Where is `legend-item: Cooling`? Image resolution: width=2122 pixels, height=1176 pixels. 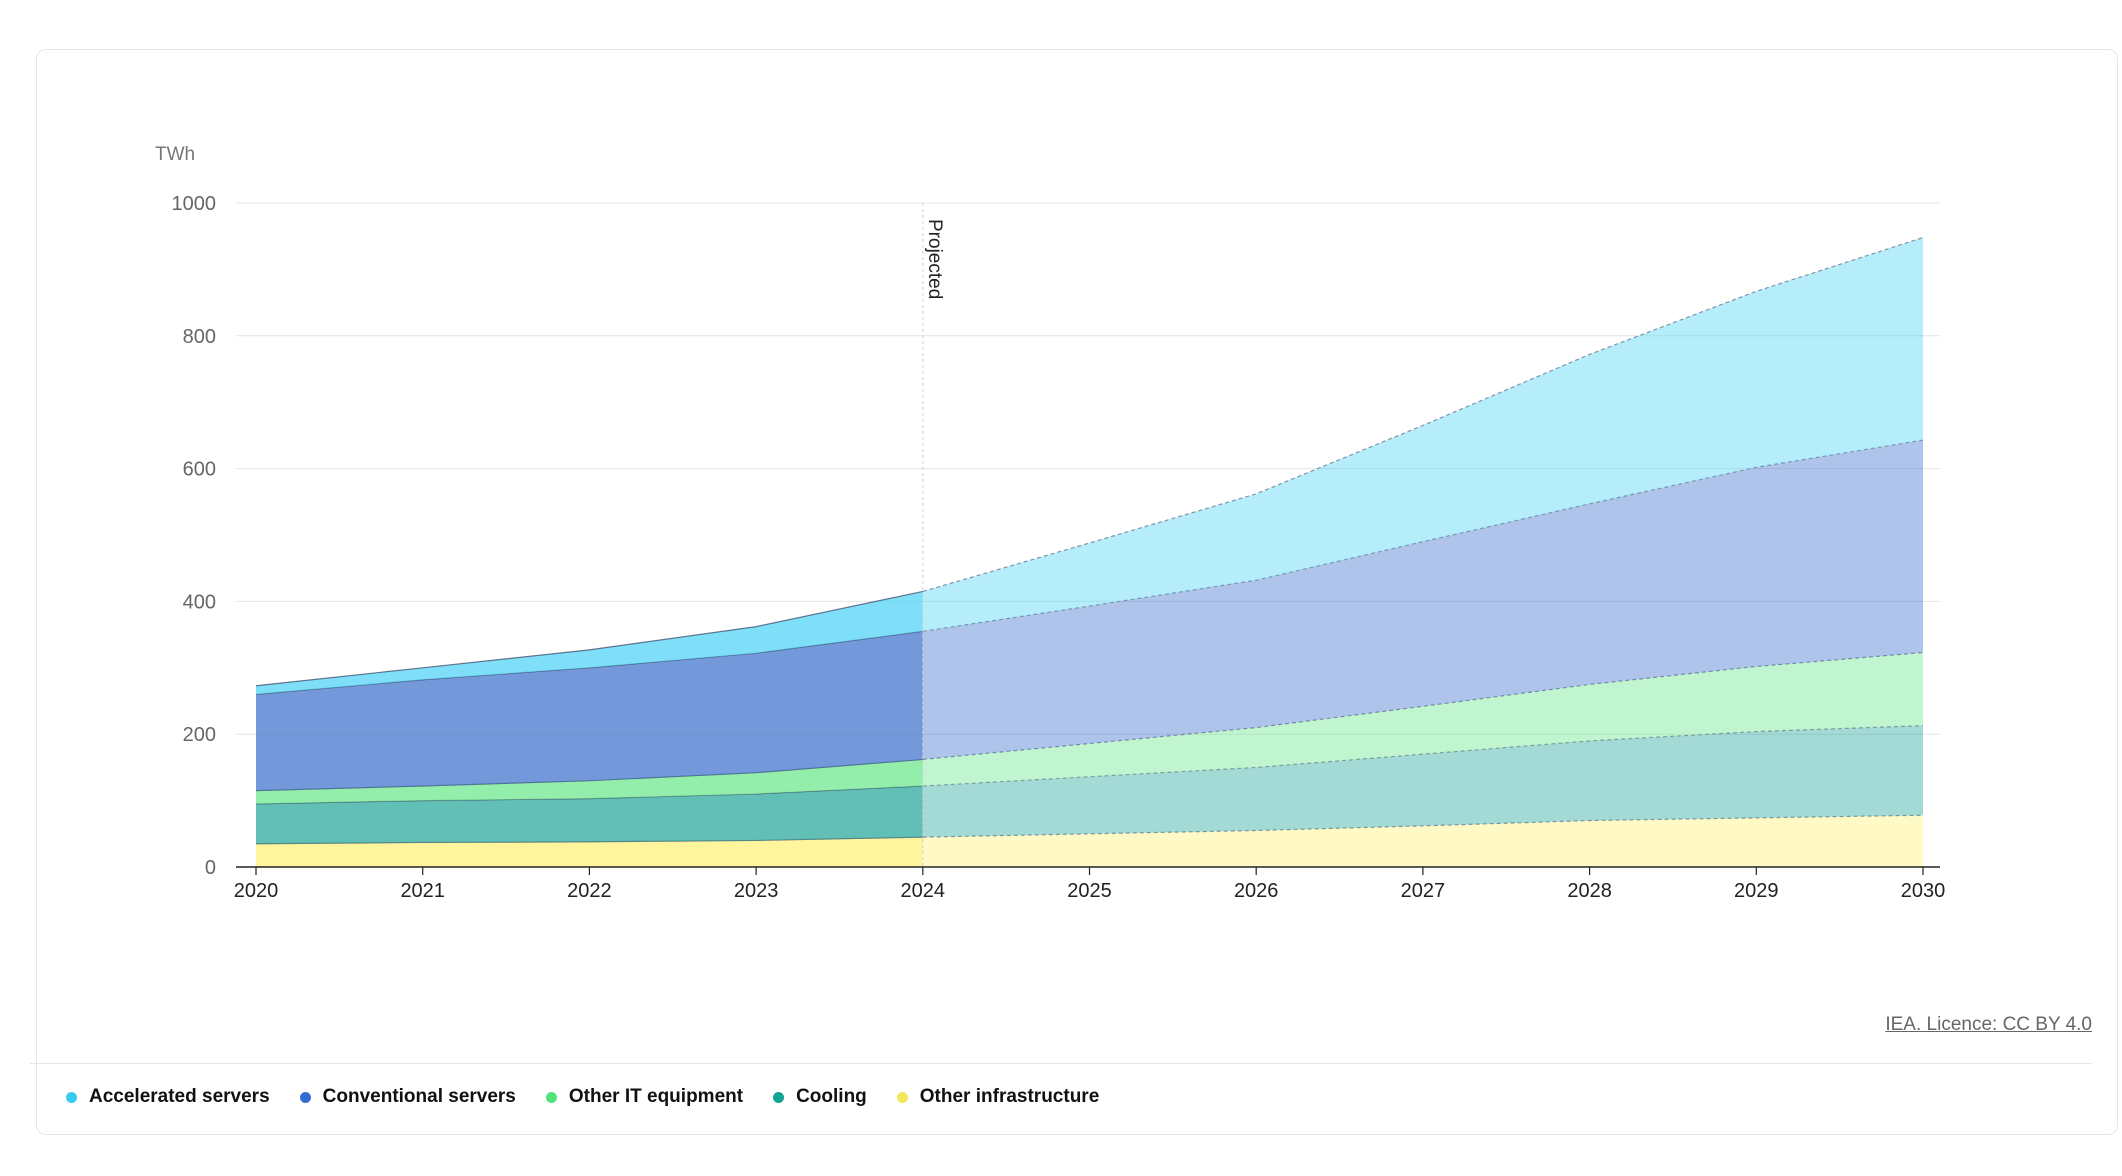 legend-item: Cooling is located at coordinates (820, 1097).